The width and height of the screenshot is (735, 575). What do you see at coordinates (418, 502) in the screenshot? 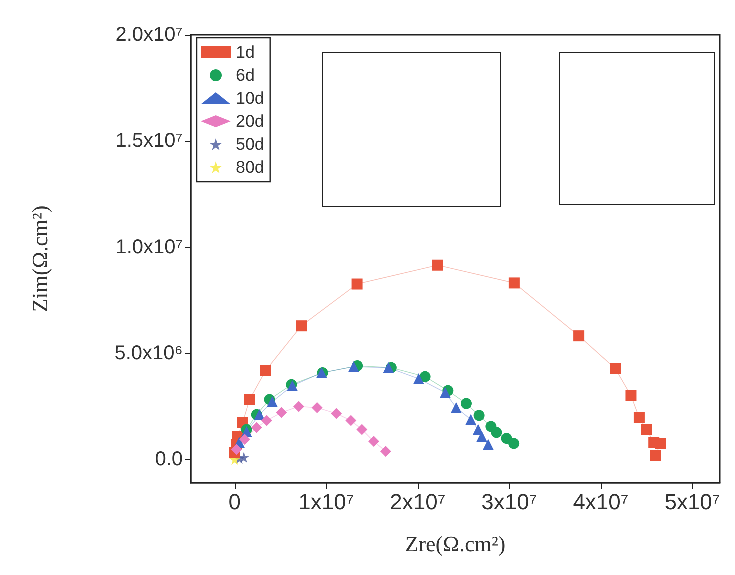
I see `x-tick-label: 2x10⁷` at bounding box center [418, 502].